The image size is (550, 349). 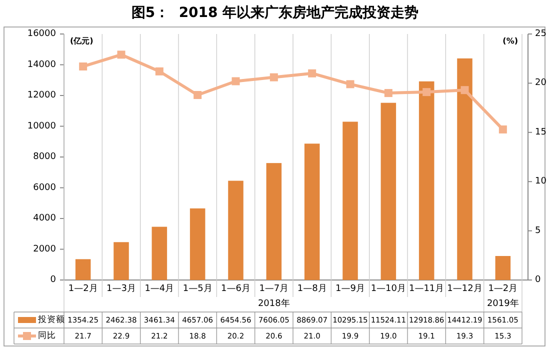 I want to click on y-tick-label: 12000, so click(x=41, y=95).